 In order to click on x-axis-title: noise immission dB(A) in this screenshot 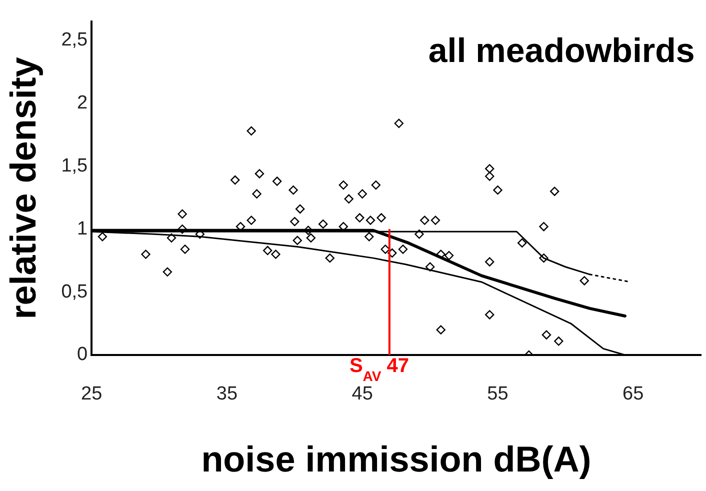, I will do `click(396, 459)`.